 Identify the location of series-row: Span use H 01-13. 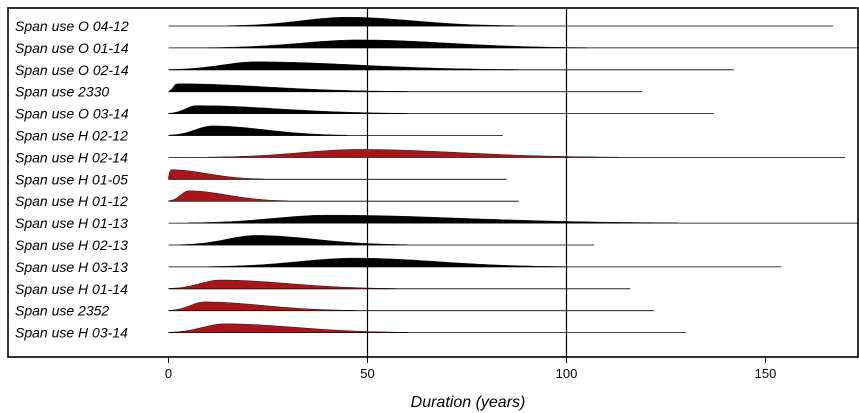
(436, 222).